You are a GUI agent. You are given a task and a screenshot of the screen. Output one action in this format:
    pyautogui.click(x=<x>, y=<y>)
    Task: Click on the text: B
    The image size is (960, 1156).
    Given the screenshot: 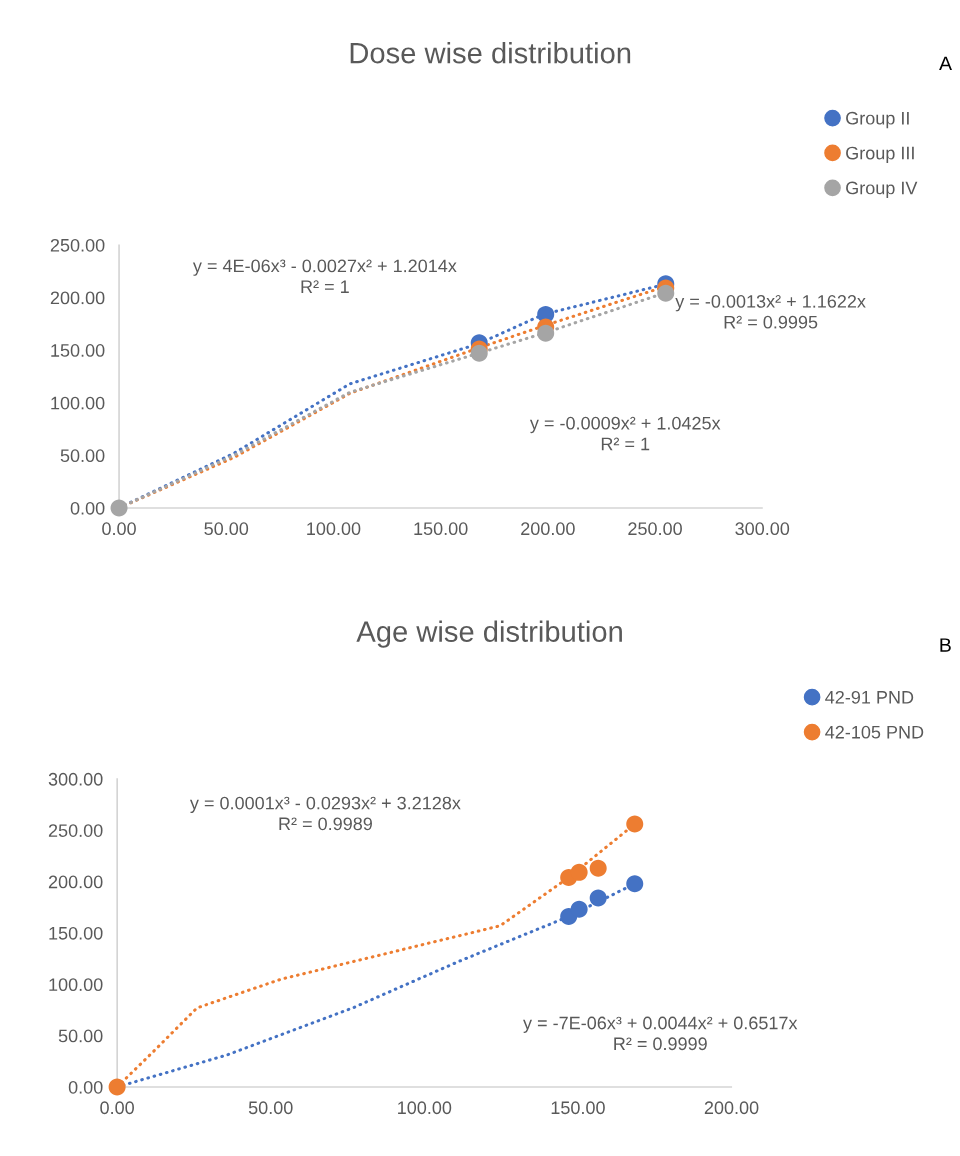 What is the action you would take?
    pyautogui.click(x=945, y=645)
    